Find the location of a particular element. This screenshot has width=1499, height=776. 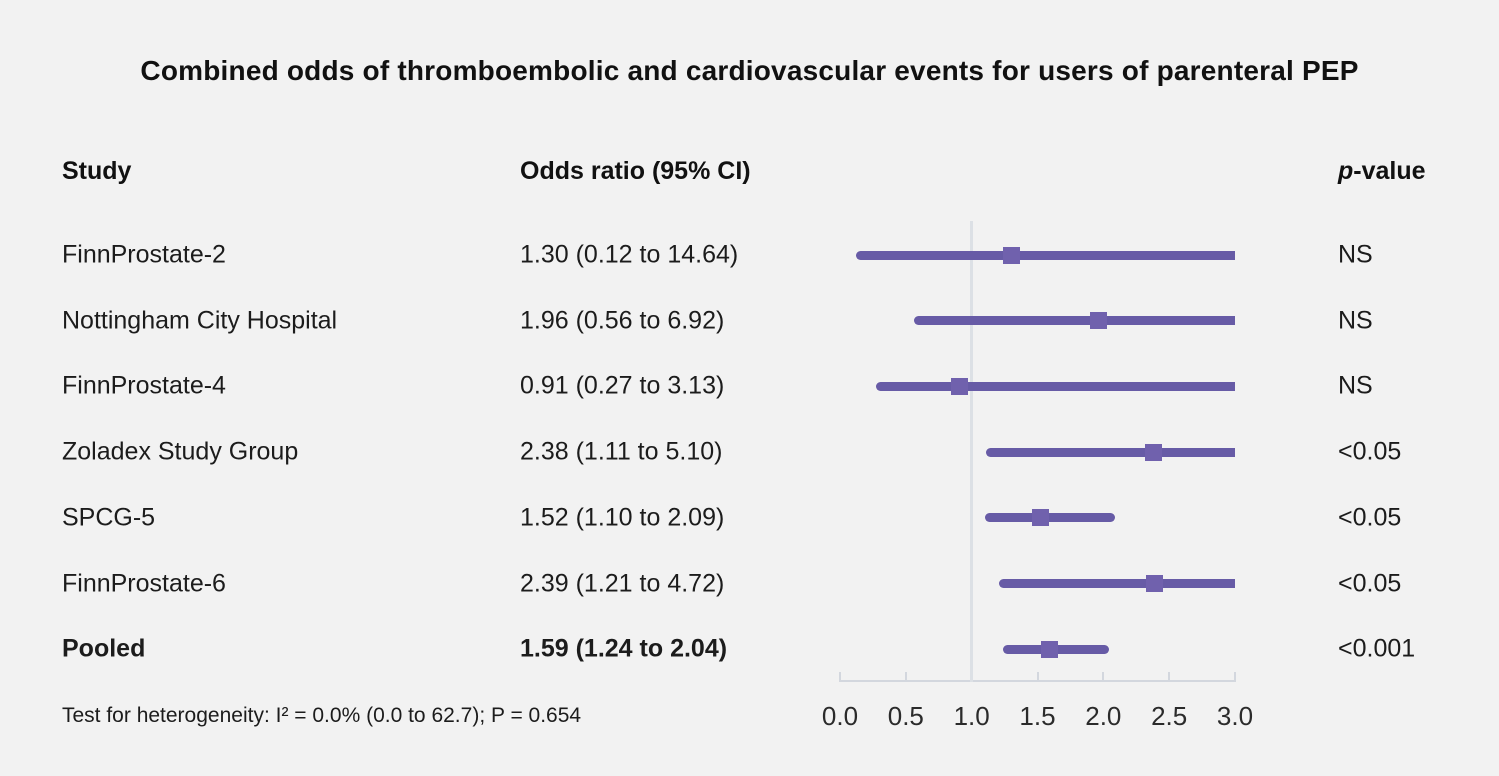

reference-line is located at coordinates (972, 451).